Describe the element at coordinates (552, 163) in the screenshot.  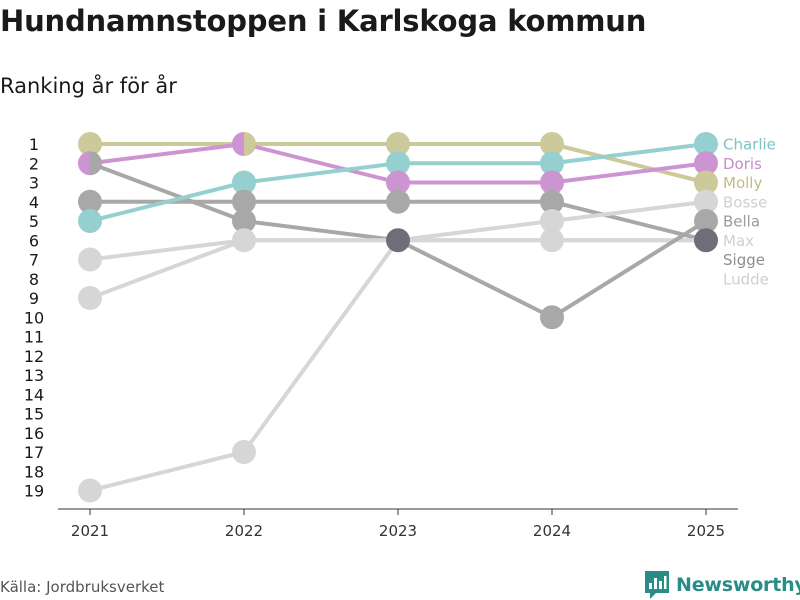
I see `marker-2024-rank-2-charlie` at that location.